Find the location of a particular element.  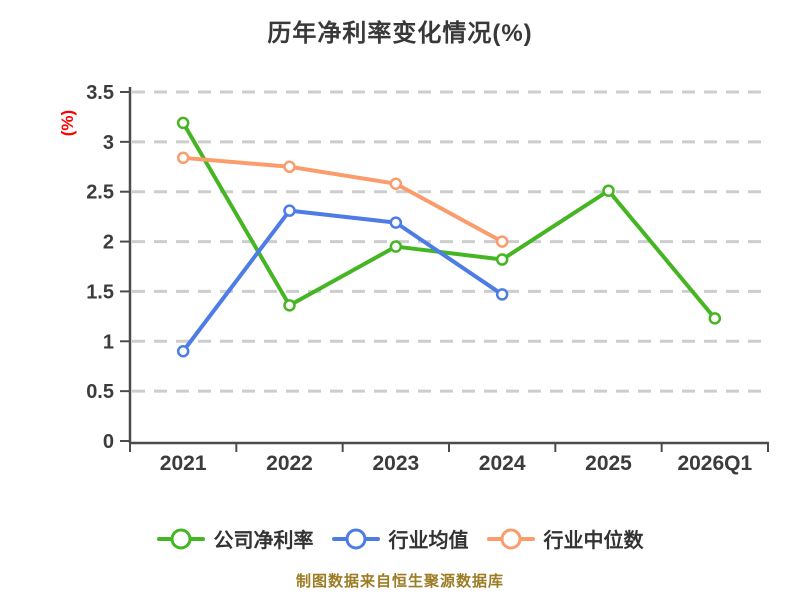

x-tick-label: 2026Q1 is located at coordinates (714, 463).